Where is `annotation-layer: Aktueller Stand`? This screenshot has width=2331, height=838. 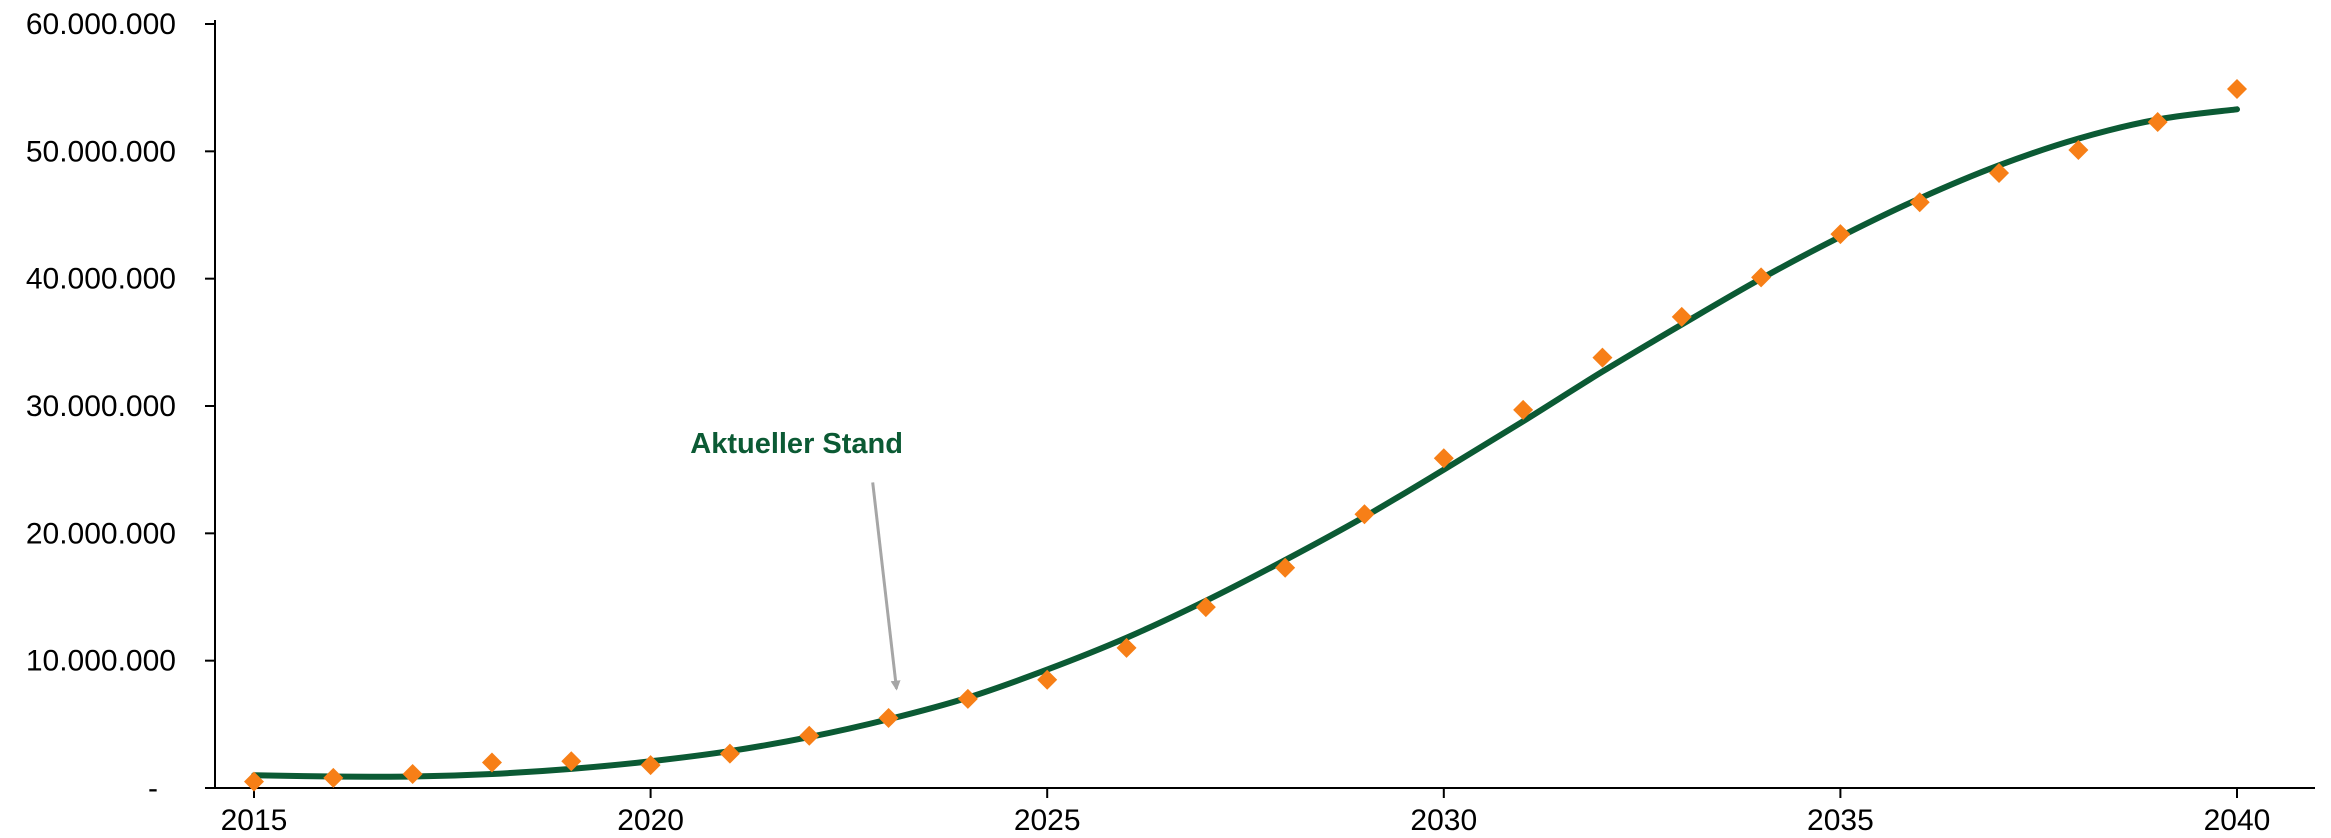
annotation-layer: Aktueller Stand is located at coordinates (796, 559).